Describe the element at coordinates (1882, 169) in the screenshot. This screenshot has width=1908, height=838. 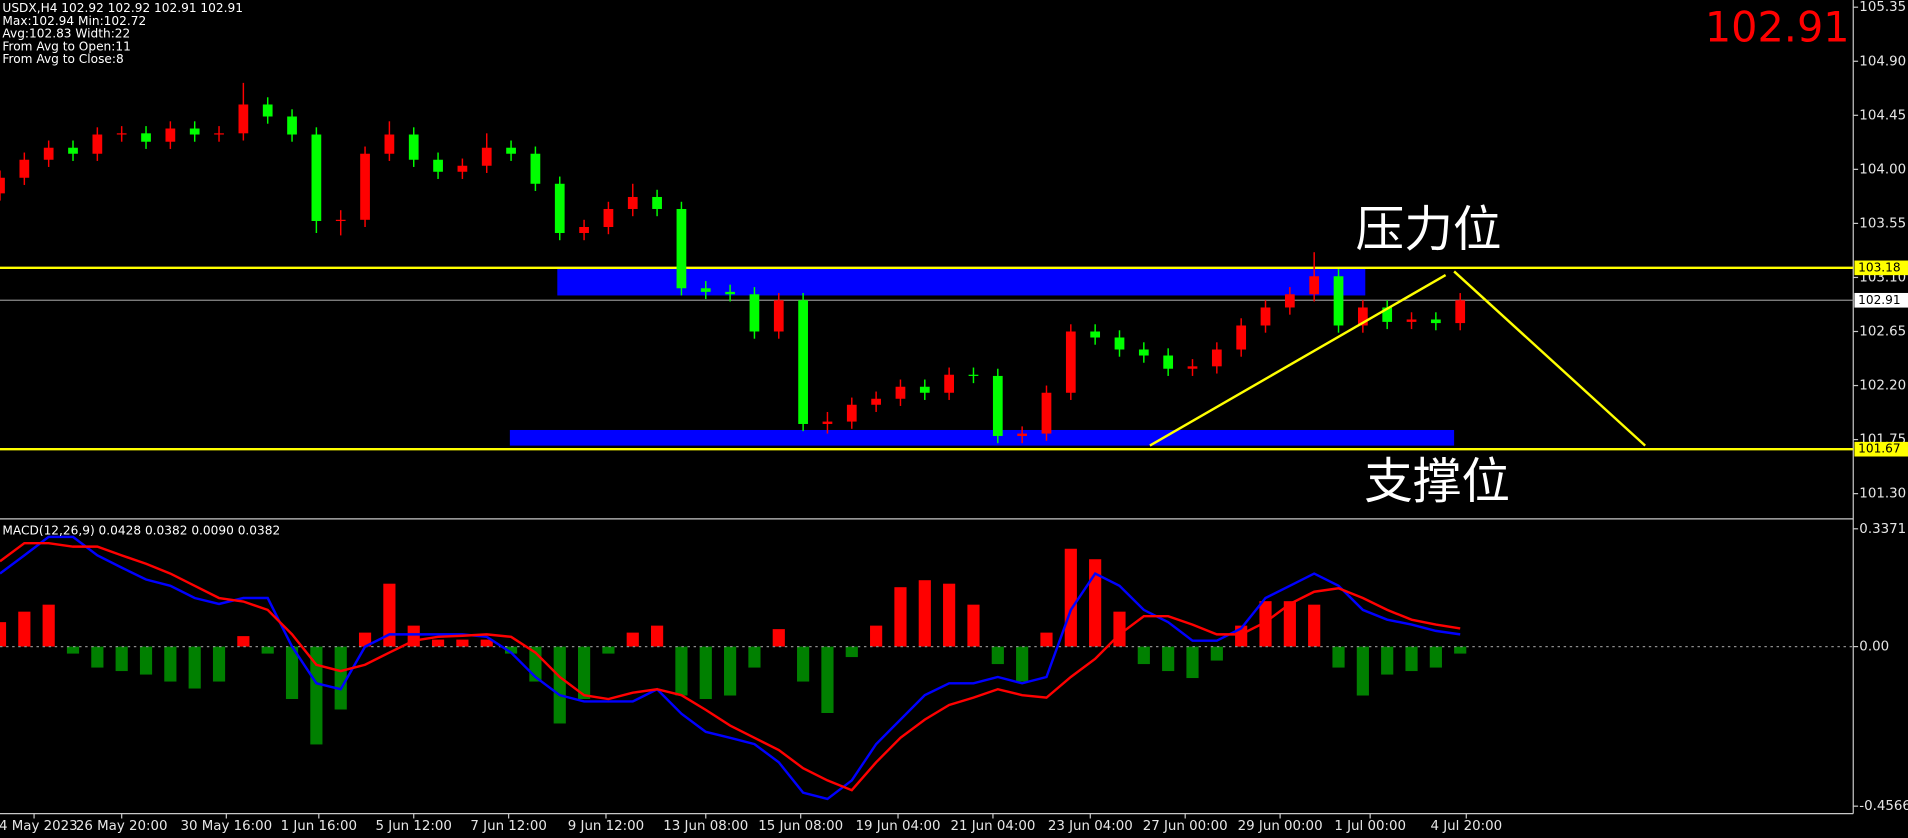
I see `y-tick-label: 104.00` at that location.